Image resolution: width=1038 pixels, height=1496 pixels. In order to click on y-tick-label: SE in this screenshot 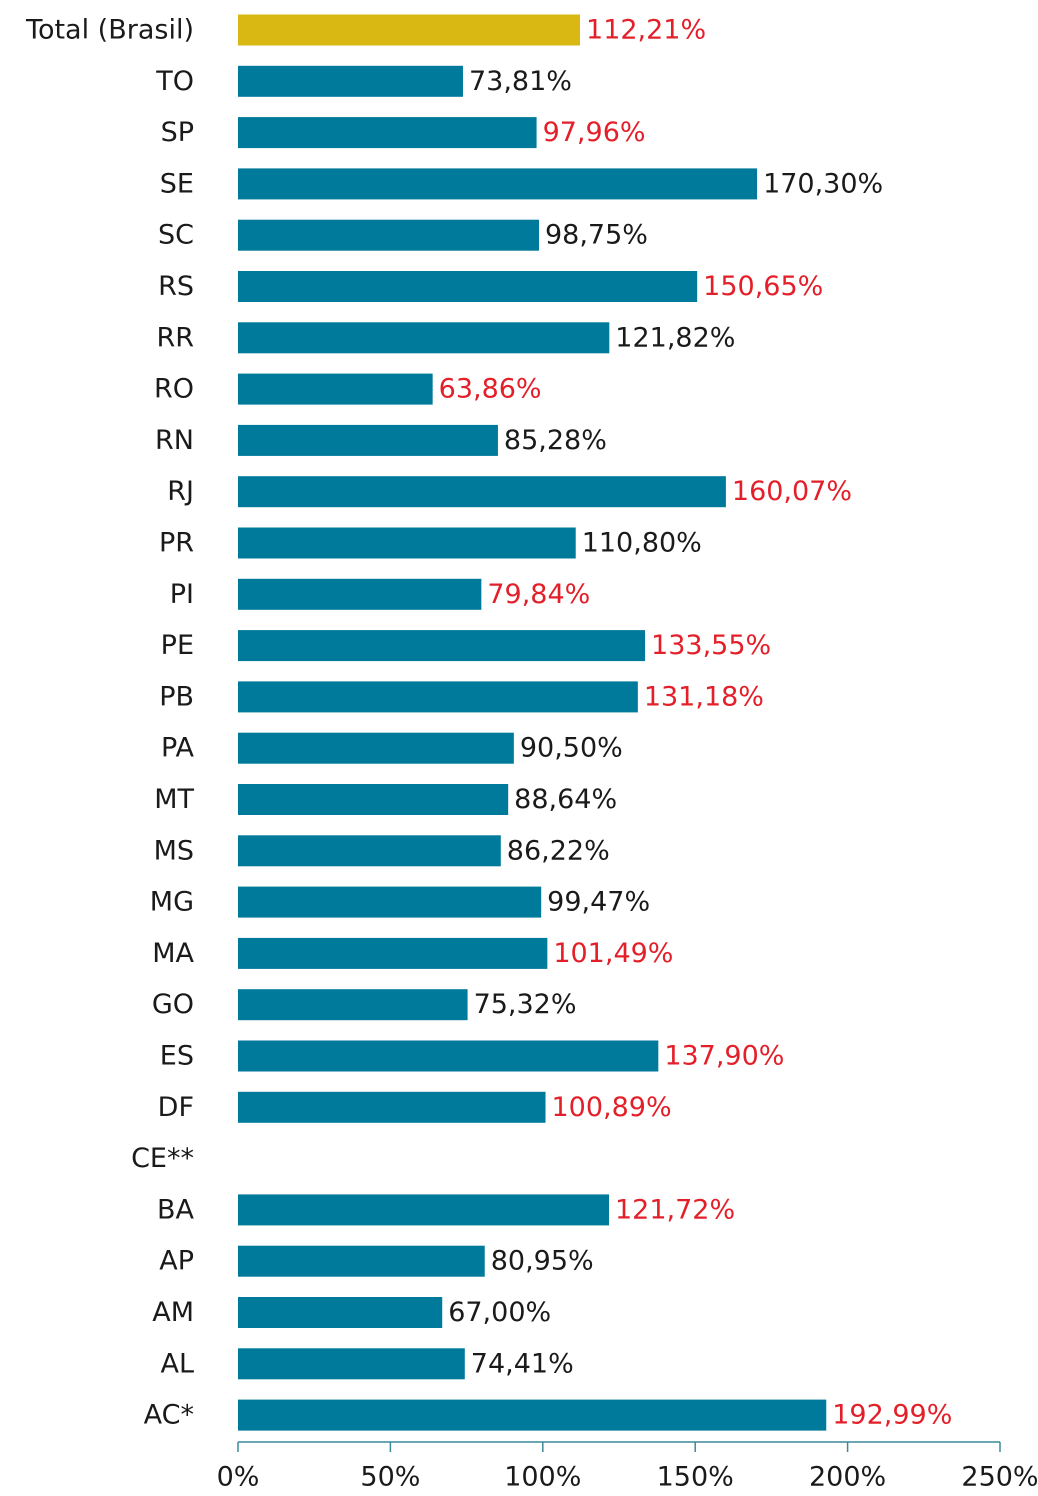, I will do `click(177, 183)`.